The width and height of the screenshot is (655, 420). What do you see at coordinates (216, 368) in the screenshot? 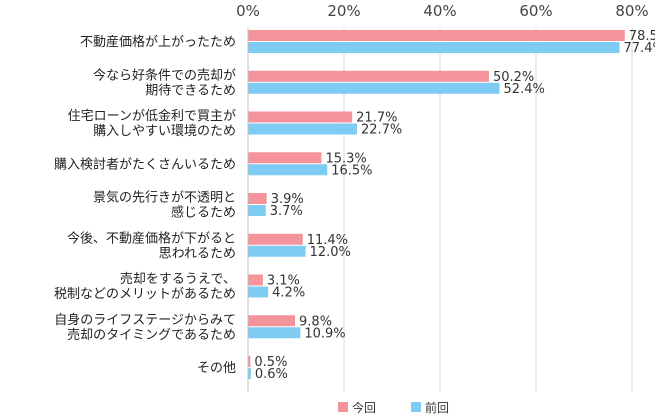
I see `category-label: その他` at bounding box center [216, 368].